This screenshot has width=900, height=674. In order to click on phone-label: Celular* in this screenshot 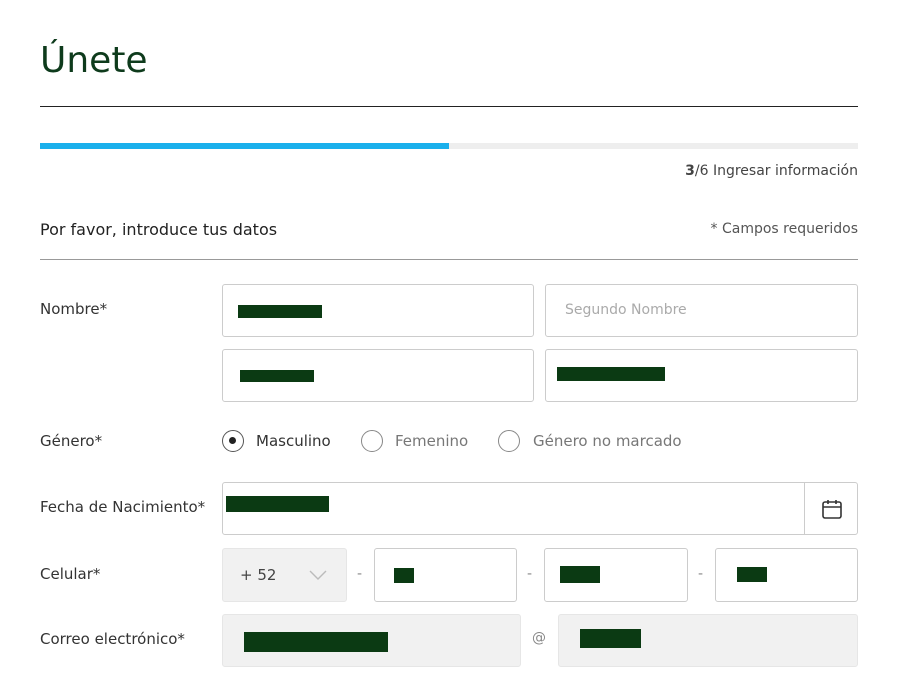, I will do `click(70, 574)`.